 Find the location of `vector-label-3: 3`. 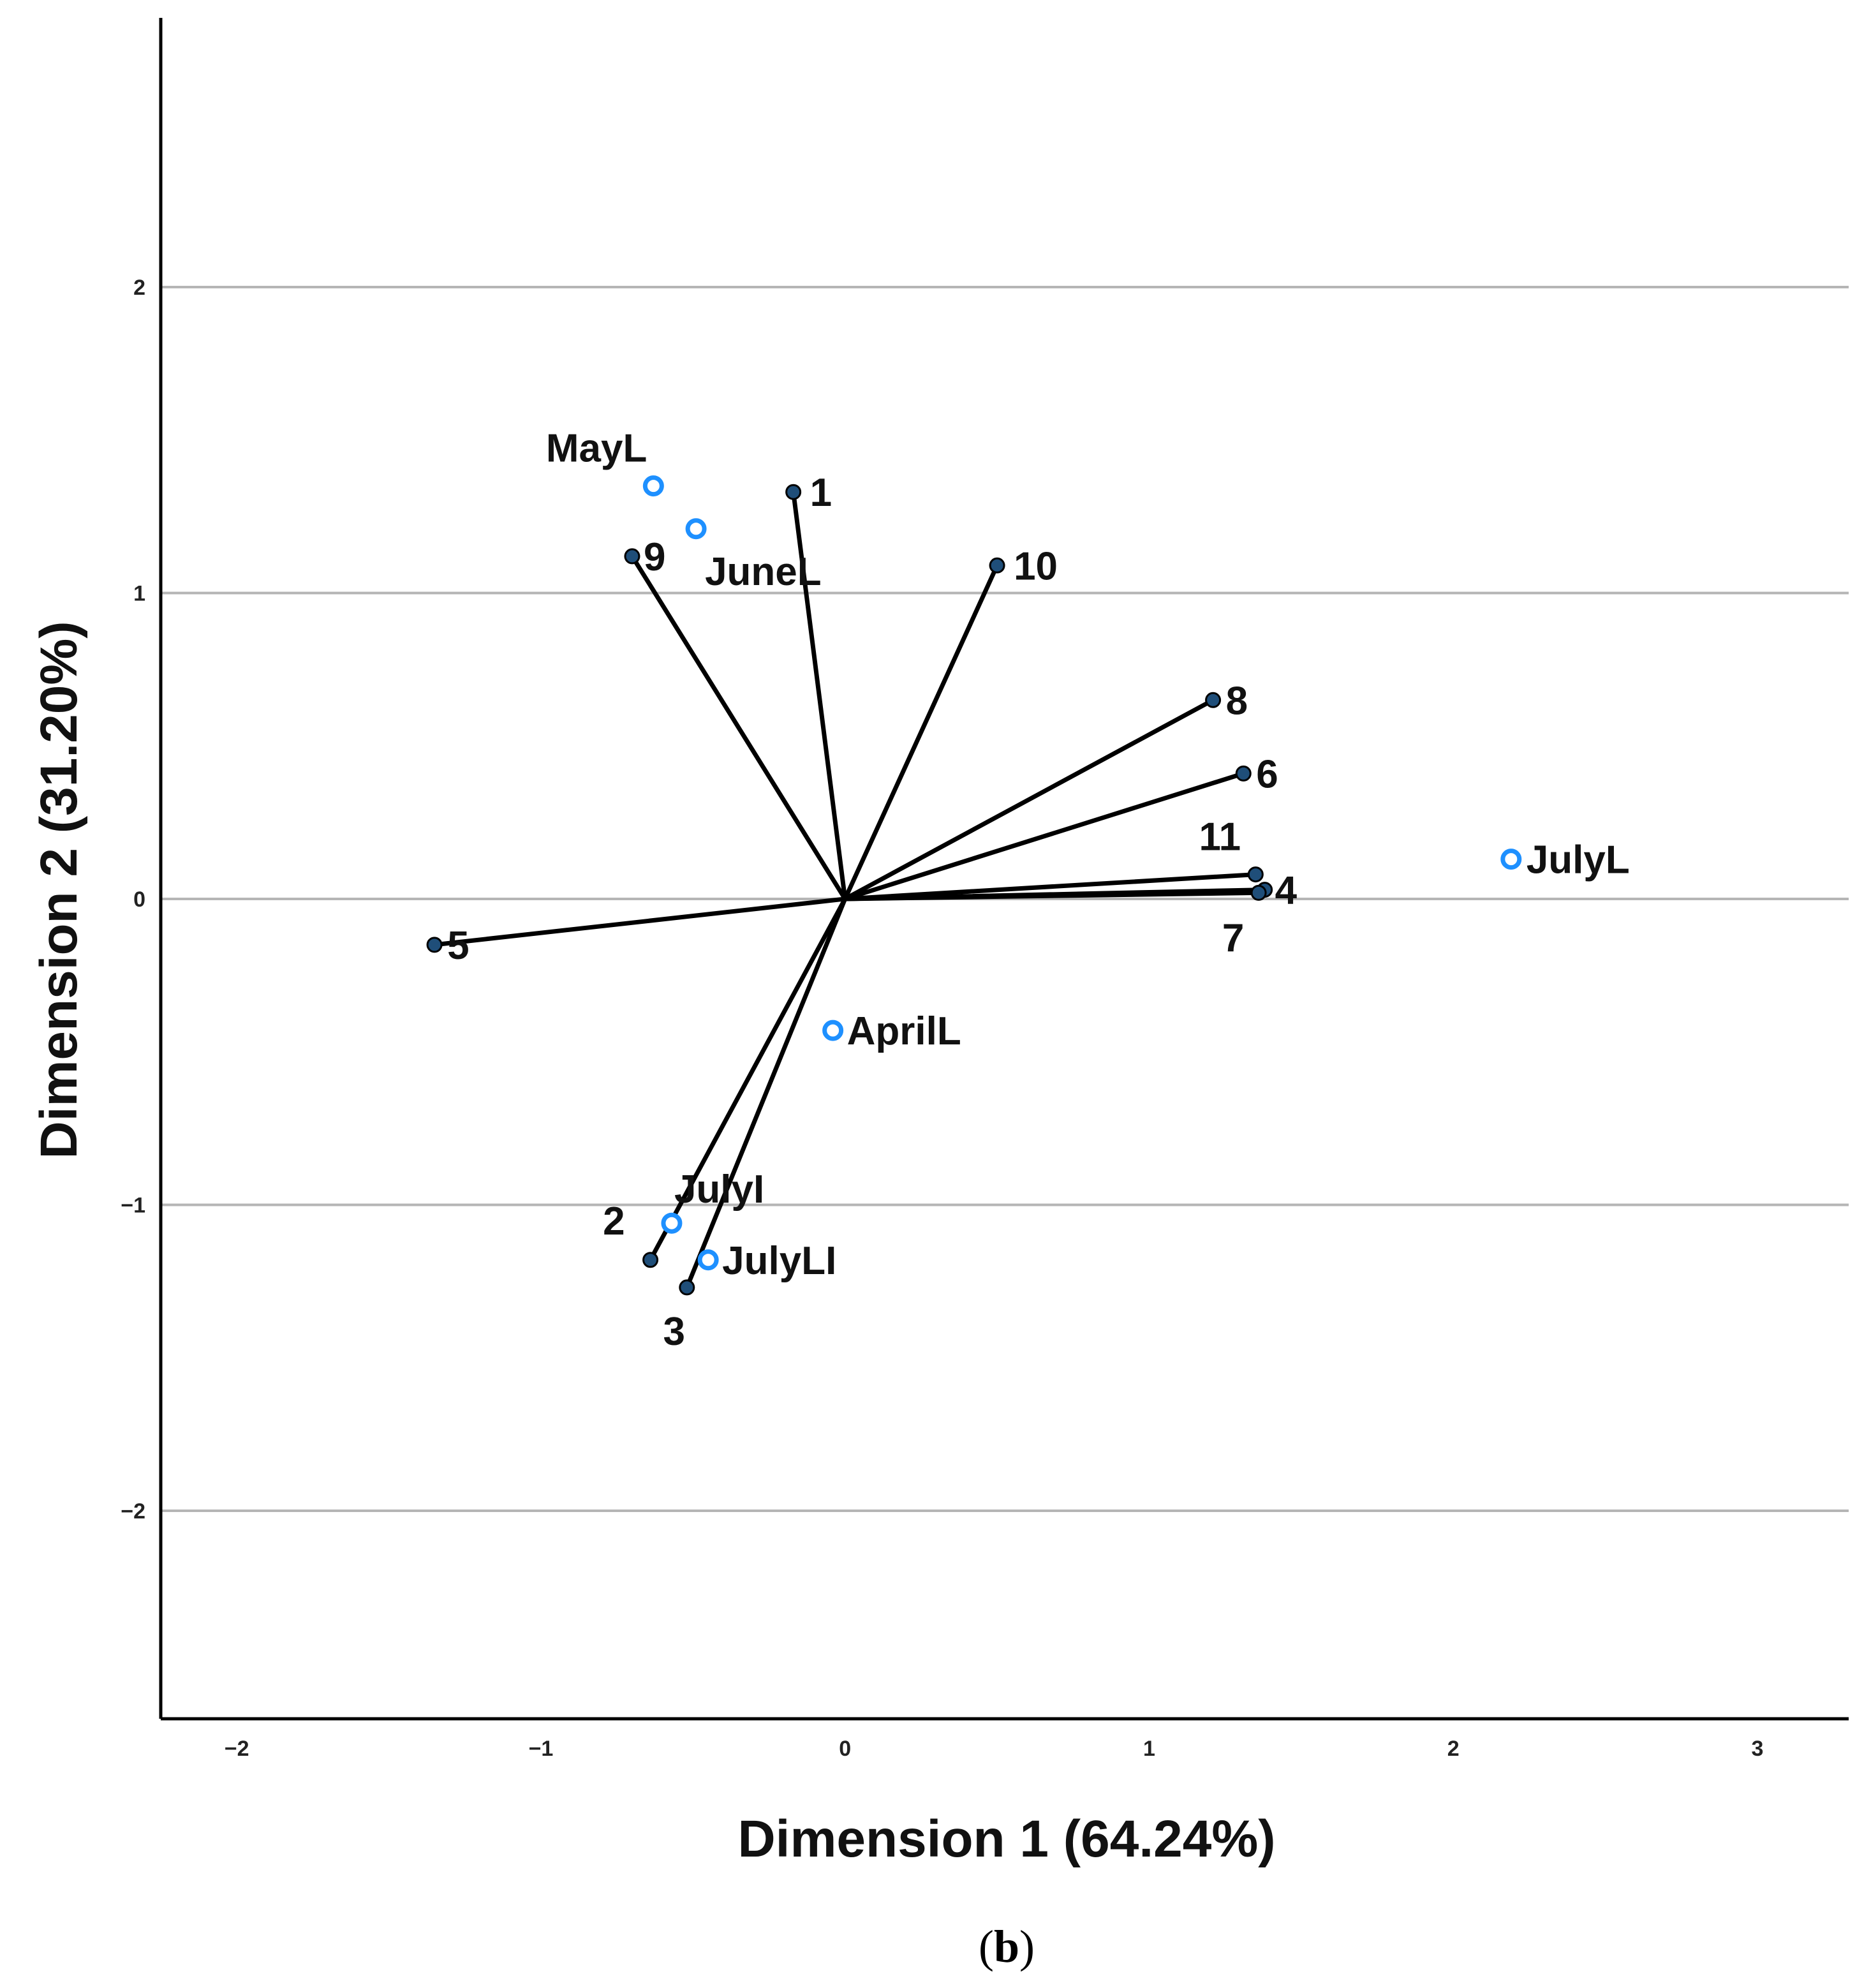

vector-label-3: 3 is located at coordinates (674, 1332).